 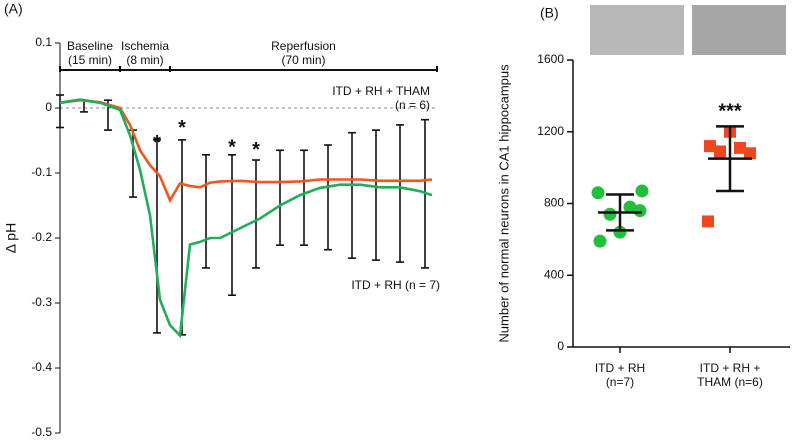 I want to click on y-tick-label: -0.4, so click(x=41, y=367).